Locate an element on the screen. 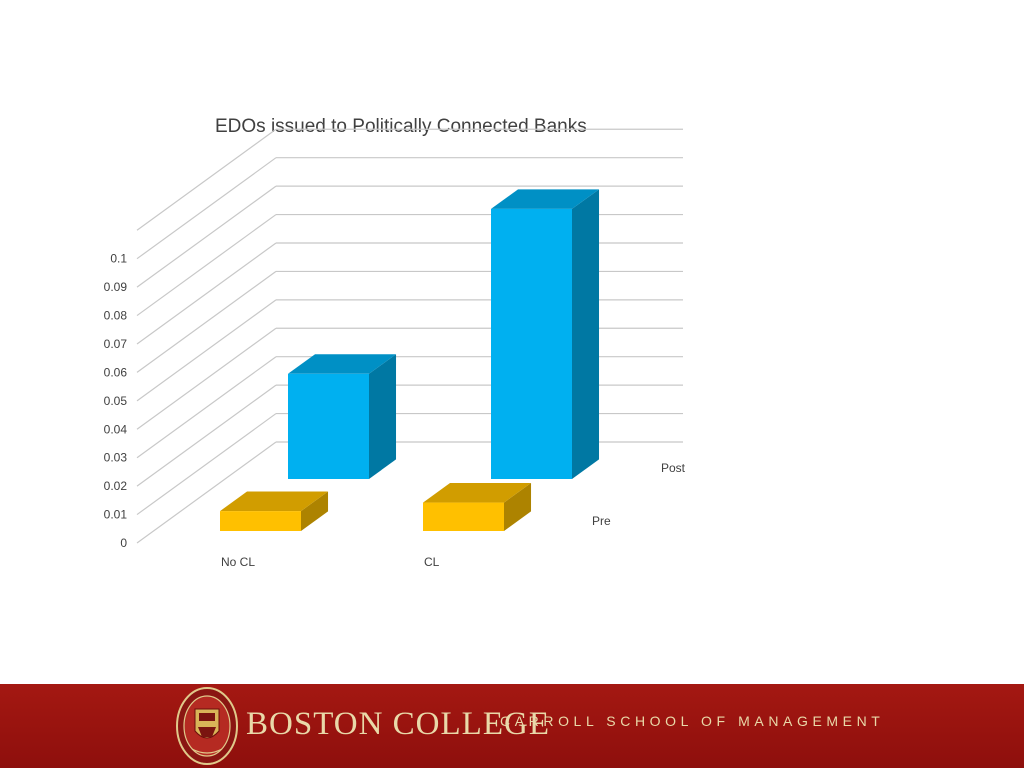 The height and width of the screenshot is (768, 1024). bar-post-0-side is located at coordinates (383, 416).